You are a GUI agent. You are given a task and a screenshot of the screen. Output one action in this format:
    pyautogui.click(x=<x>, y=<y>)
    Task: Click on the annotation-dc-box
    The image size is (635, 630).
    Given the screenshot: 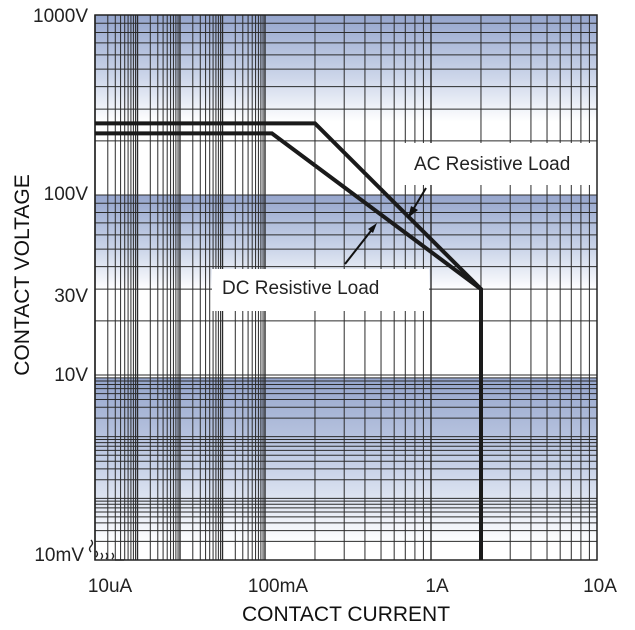 What is the action you would take?
    pyautogui.click(x=320, y=290)
    